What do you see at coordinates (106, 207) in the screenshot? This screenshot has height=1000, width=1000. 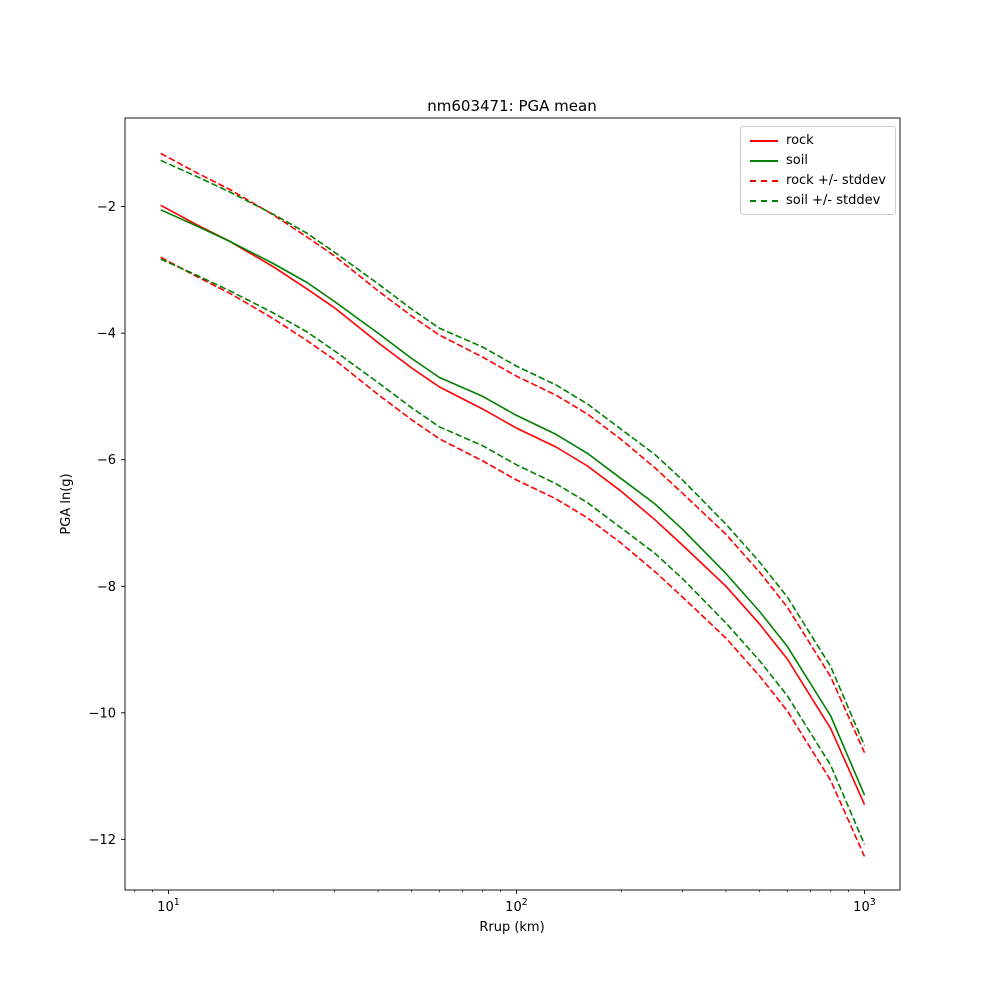 I see `y-tick-label: −2` at bounding box center [106, 207].